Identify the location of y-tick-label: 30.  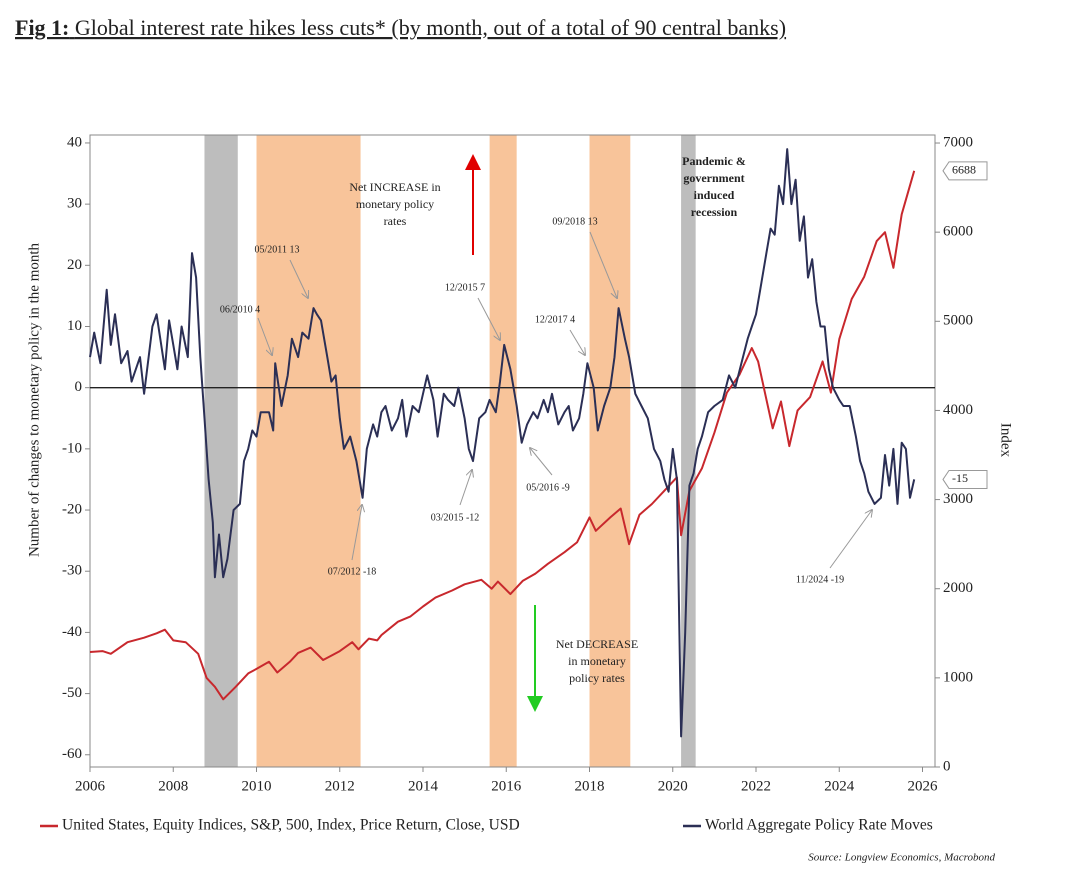
(74, 204).